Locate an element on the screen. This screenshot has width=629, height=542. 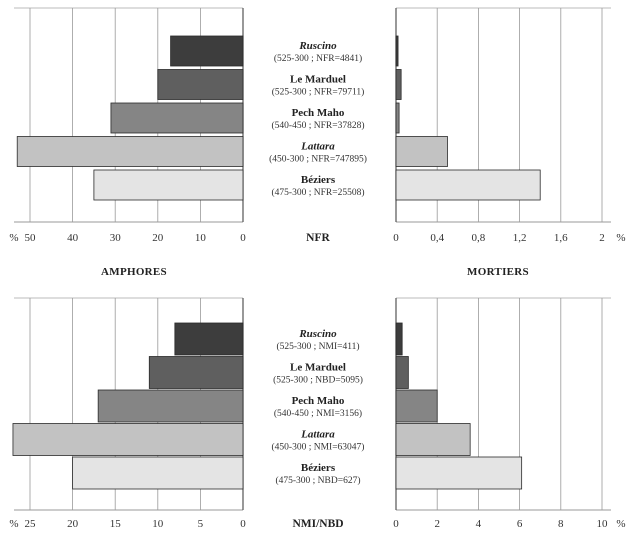
bar-bottom-right-b-ziers is located at coordinates (459, 473).